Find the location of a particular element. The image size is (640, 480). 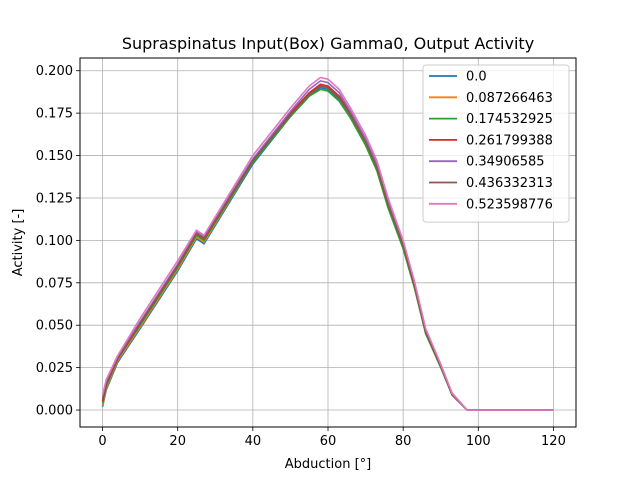

x-tick-label: 120 is located at coordinates (553, 441).